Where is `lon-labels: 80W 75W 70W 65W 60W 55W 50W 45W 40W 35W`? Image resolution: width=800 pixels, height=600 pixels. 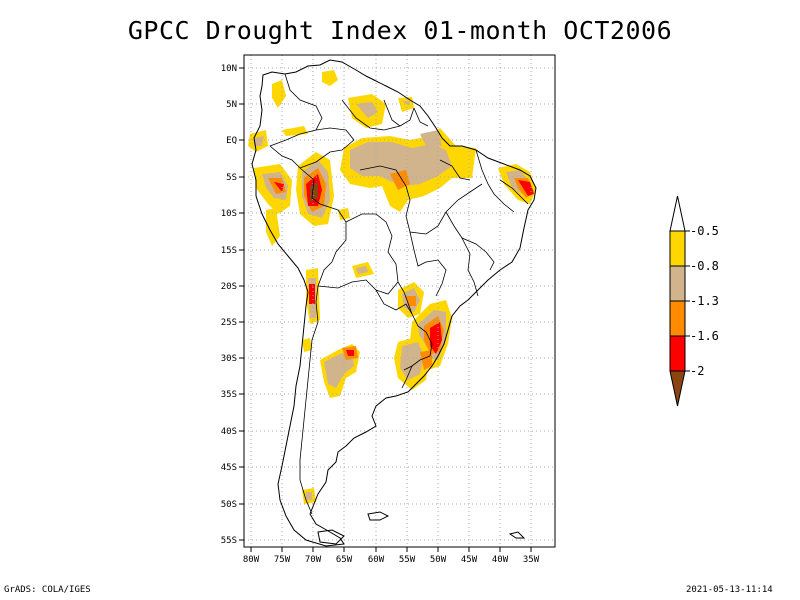 lon-labels: 80W 75W 70W 65W 60W 55W 50W 45W 40W 35W is located at coordinates (391, 560).